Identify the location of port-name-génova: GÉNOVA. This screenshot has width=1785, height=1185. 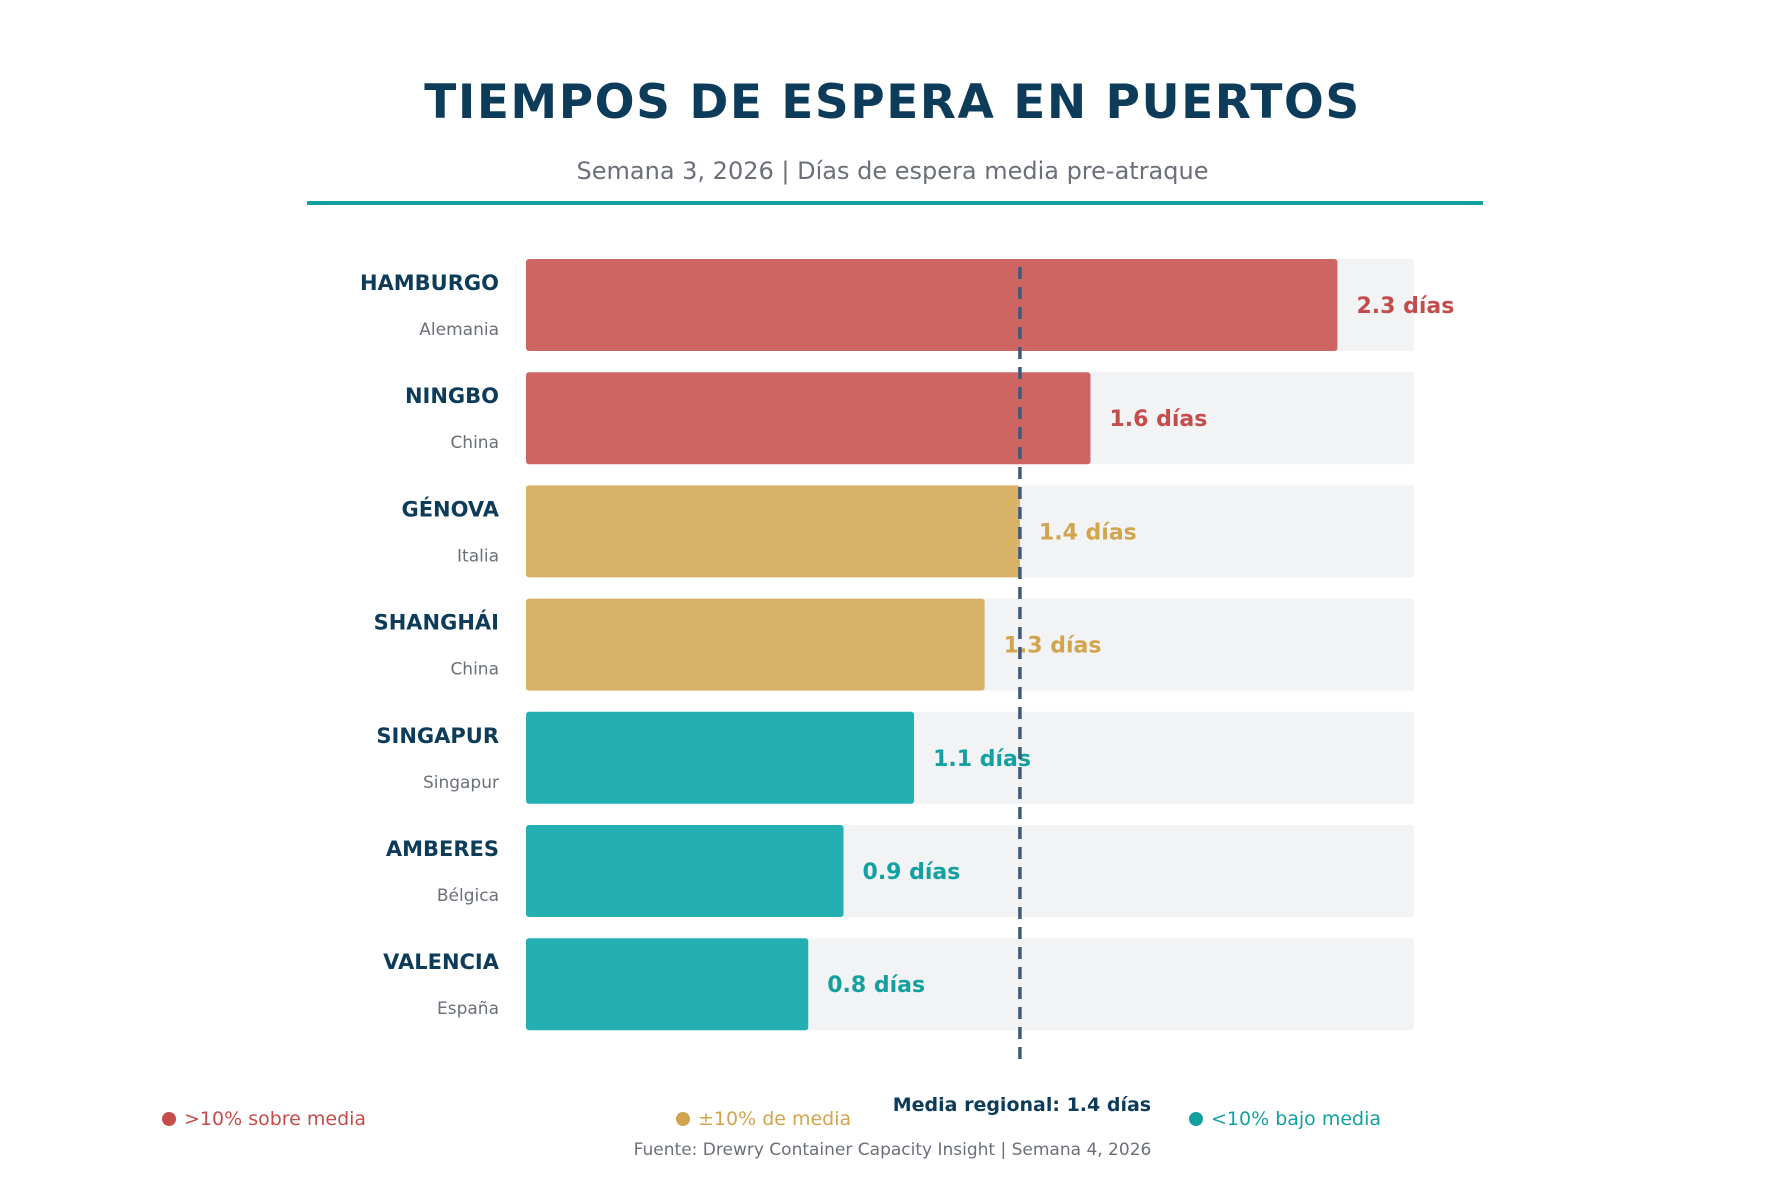
(450, 508).